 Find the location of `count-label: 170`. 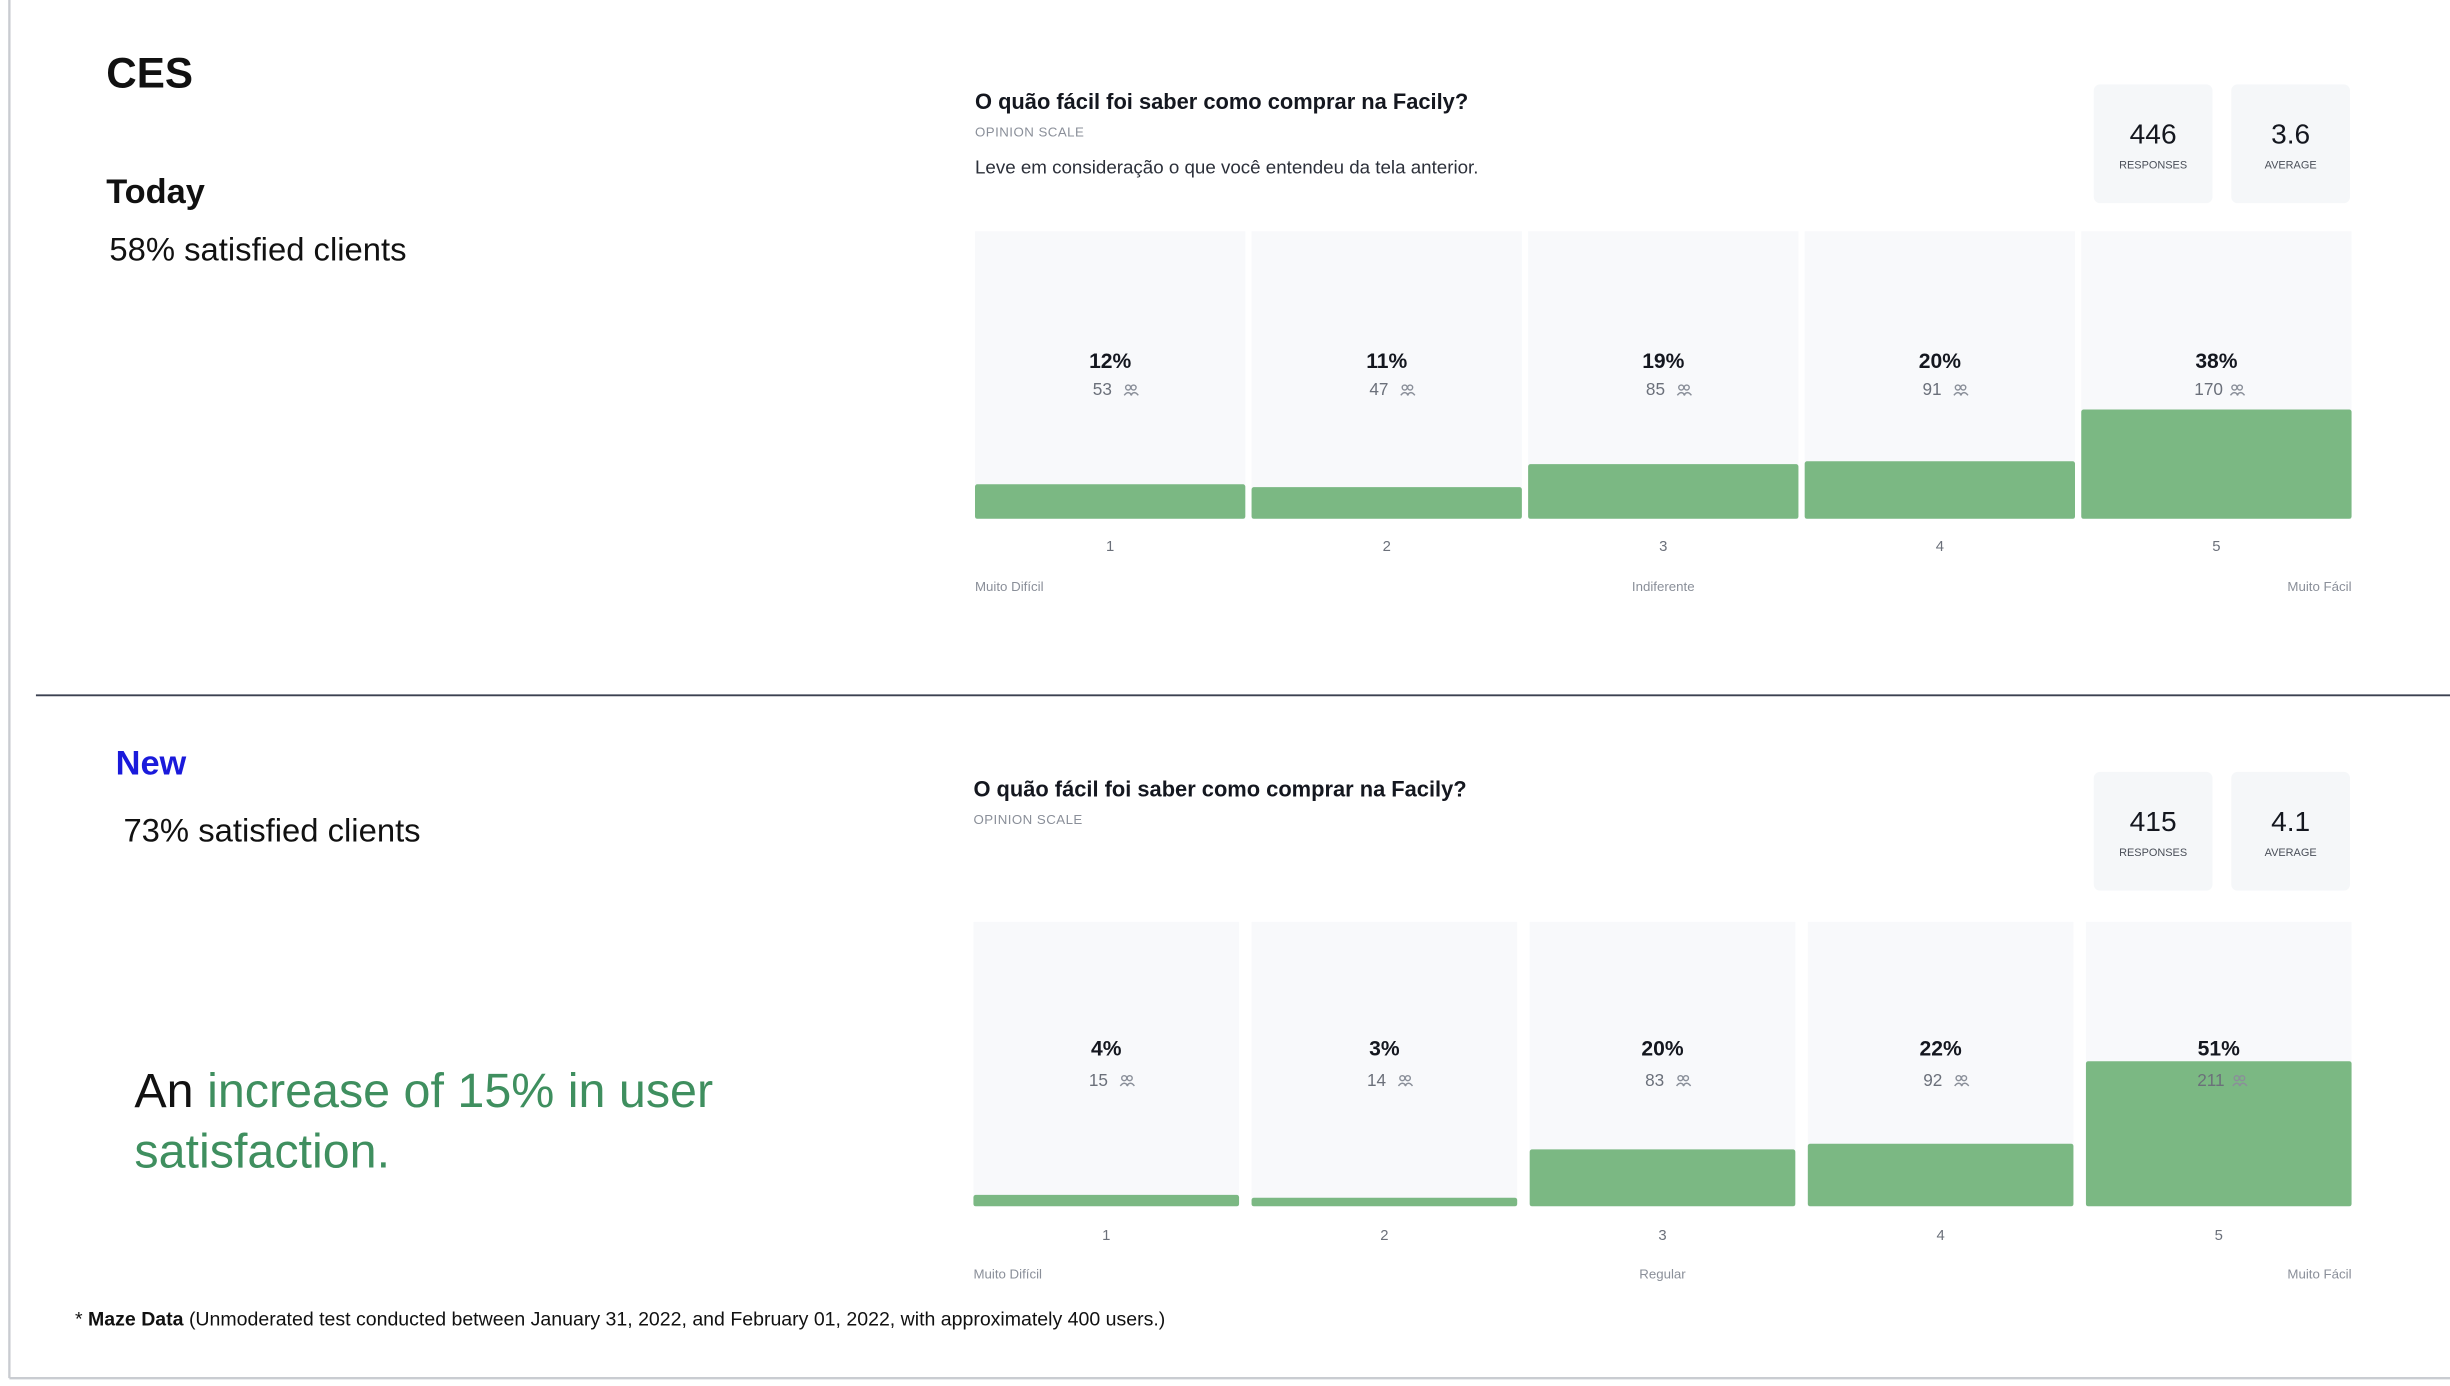

count-label: 170 is located at coordinates (2208, 389).